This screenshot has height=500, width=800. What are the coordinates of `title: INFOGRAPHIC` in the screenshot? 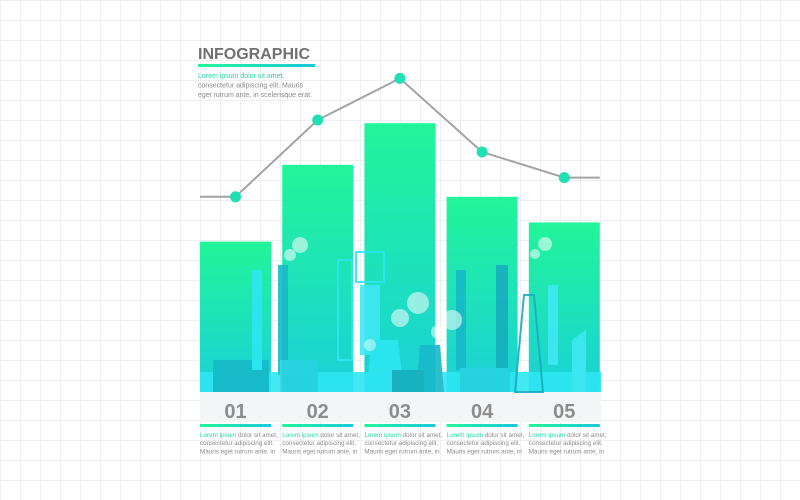 It's located at (254, 54).